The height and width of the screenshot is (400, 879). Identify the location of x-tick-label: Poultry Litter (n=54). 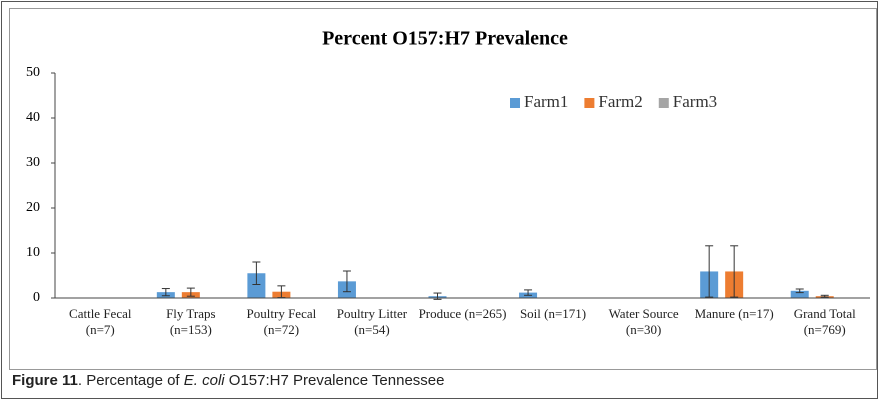
(372, 321).